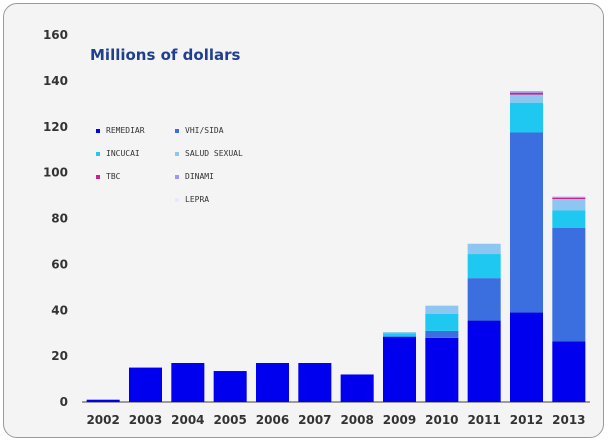 Image resolution: width=609 pixels, height=443 pixels. I want to click on y-tick-label: 120, so click(55, 127).